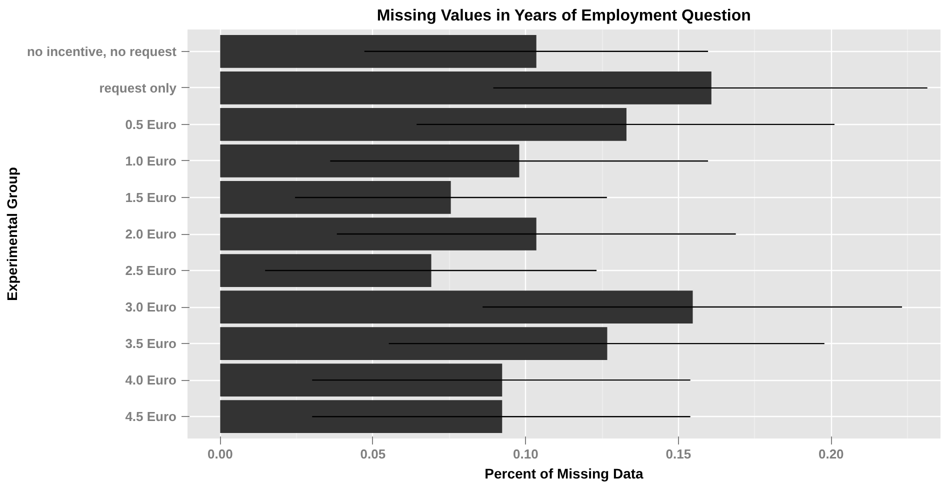 The height and width of the screenshot is (484, 950). I want to click on y-tick-label: 4.0 Euro, so click(151, 380).